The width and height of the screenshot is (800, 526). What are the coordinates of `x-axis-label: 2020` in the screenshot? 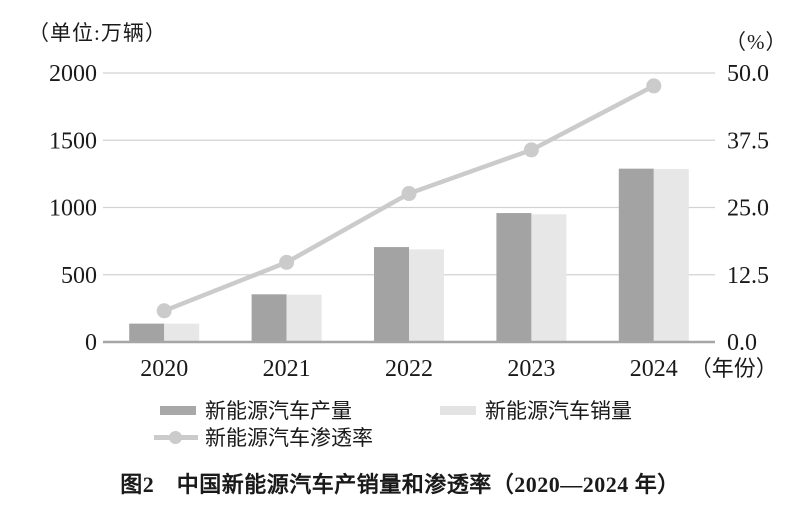 It's located at (164, 369).